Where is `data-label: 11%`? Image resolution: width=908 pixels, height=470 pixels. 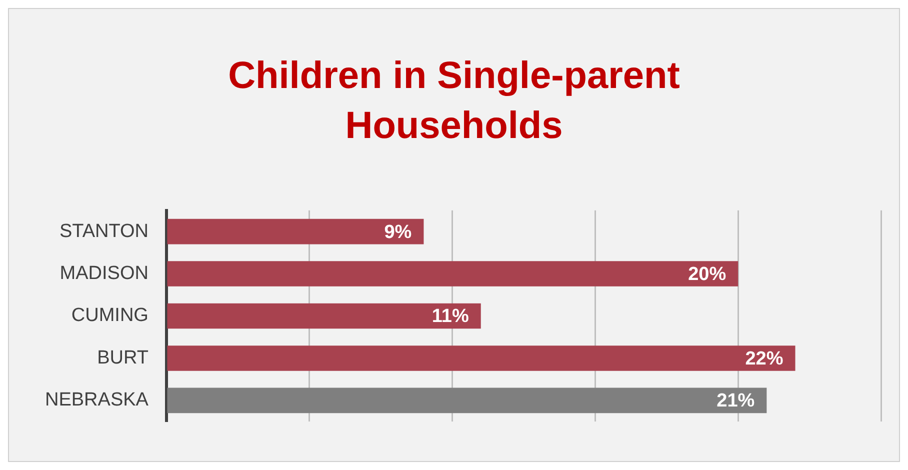
data-label: 11% is located at coordinates (450, 317).